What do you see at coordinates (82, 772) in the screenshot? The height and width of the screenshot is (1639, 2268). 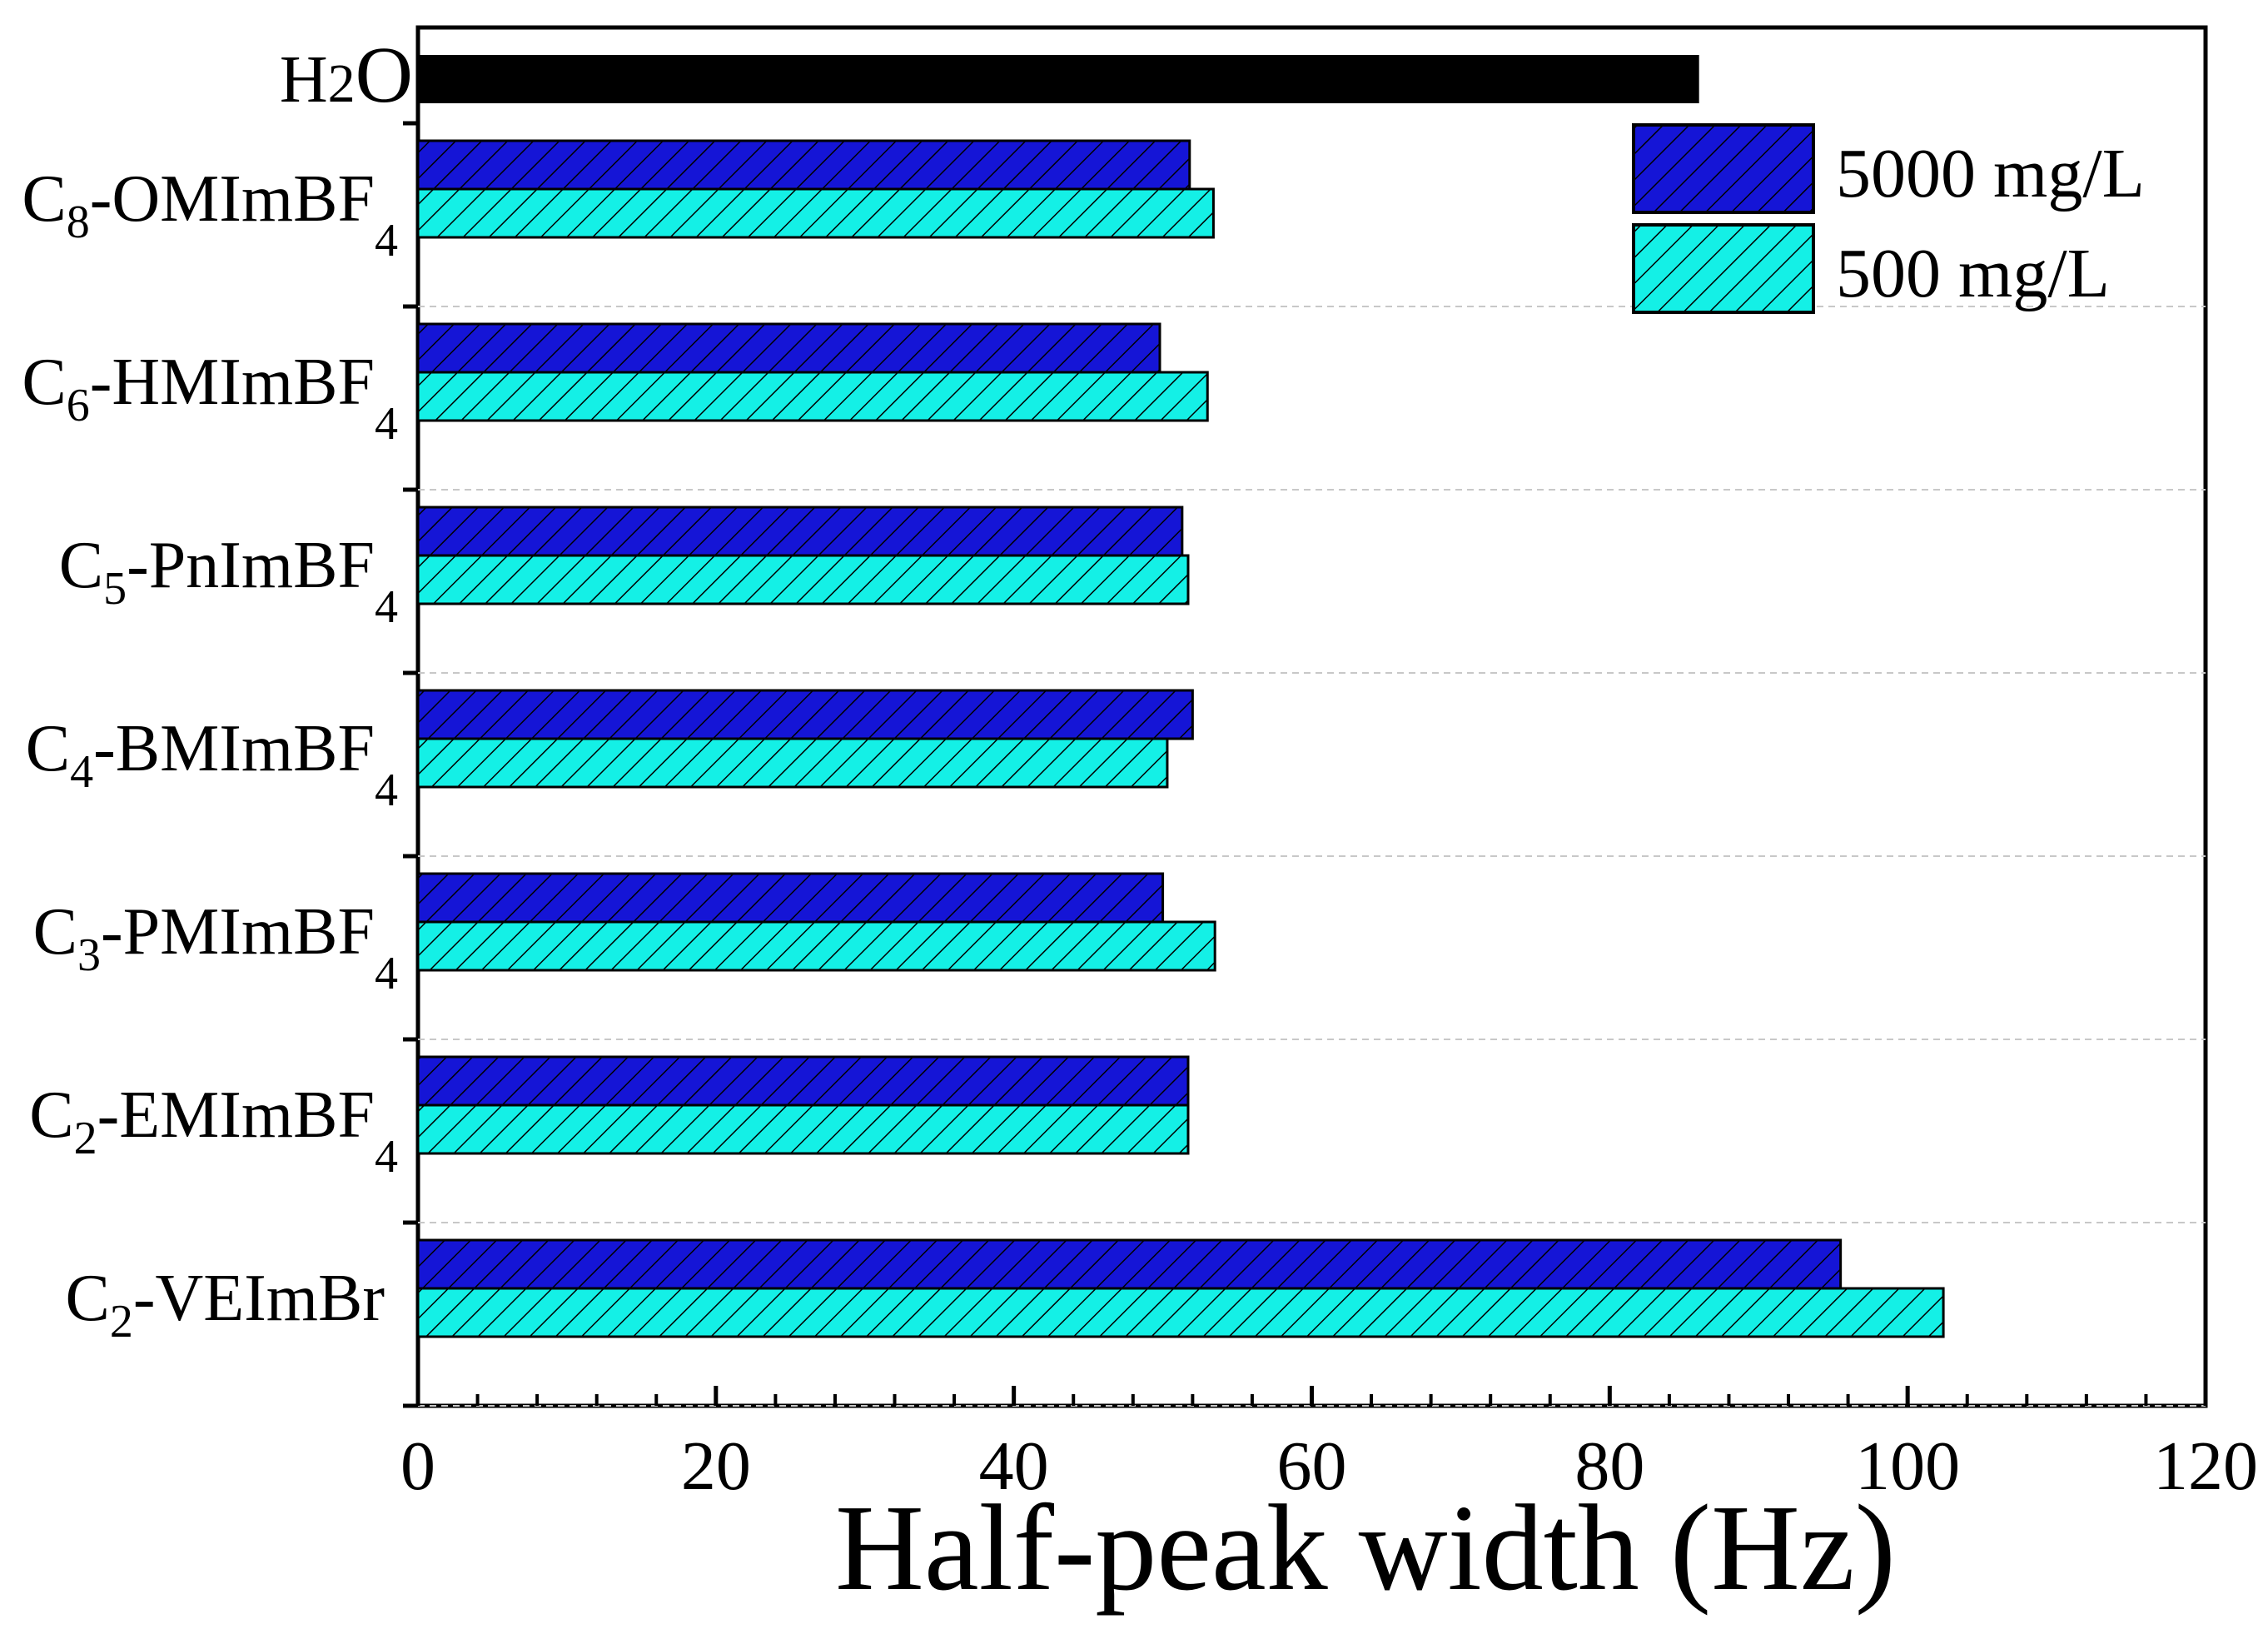 I see `category-label-c4-bmimbf-sub: 4` at bounding box center [82, 772].